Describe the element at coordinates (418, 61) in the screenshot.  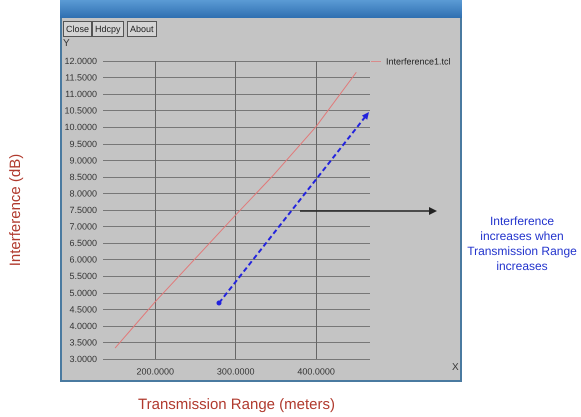
I see `legend-label: Interference1.tcl` at that location.